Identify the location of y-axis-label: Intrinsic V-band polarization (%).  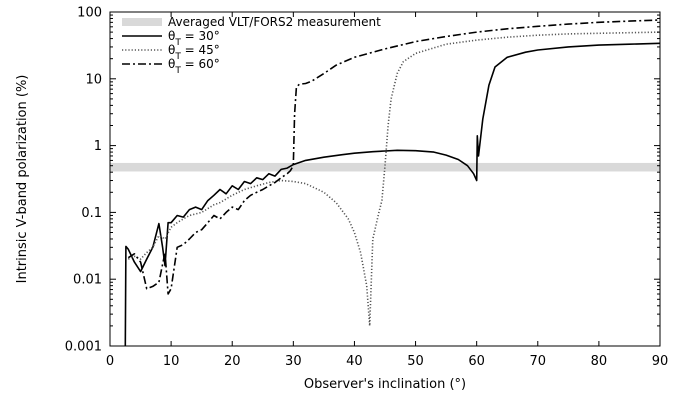
(22, 179).